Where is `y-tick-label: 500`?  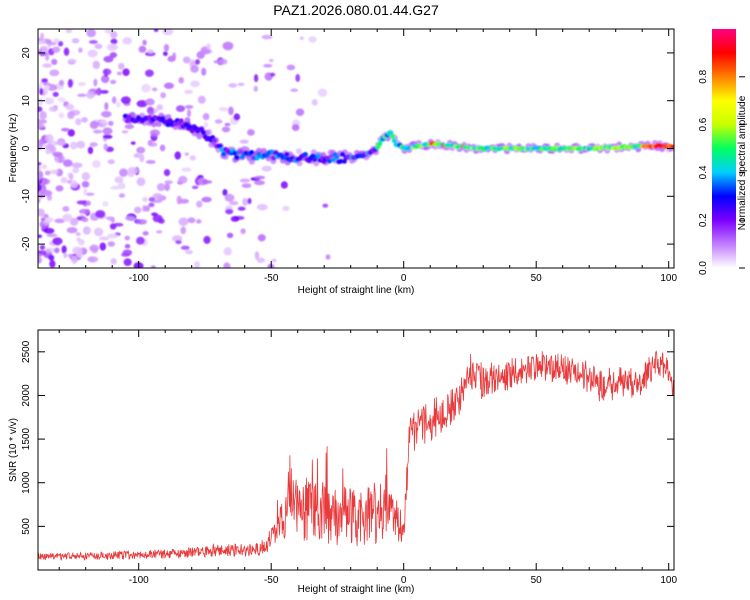
y-tick-label: 500 is located at coordinates (26, 526).